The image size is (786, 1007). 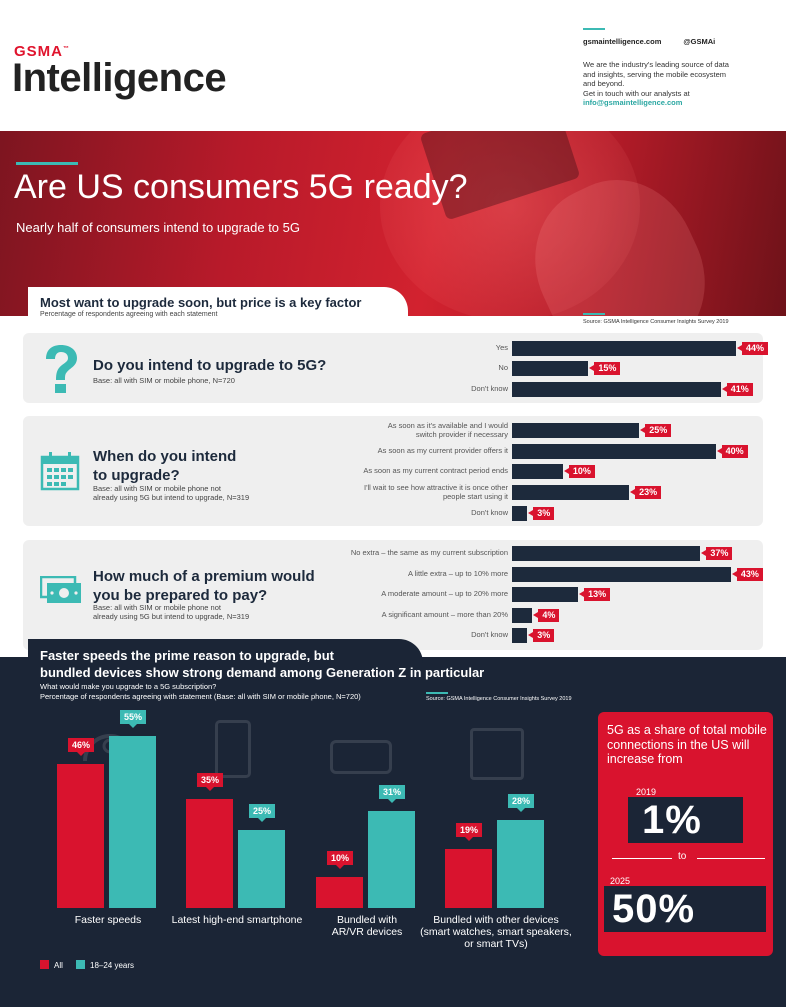 I want to click on reasons-tab, so click(x=225, y=654).